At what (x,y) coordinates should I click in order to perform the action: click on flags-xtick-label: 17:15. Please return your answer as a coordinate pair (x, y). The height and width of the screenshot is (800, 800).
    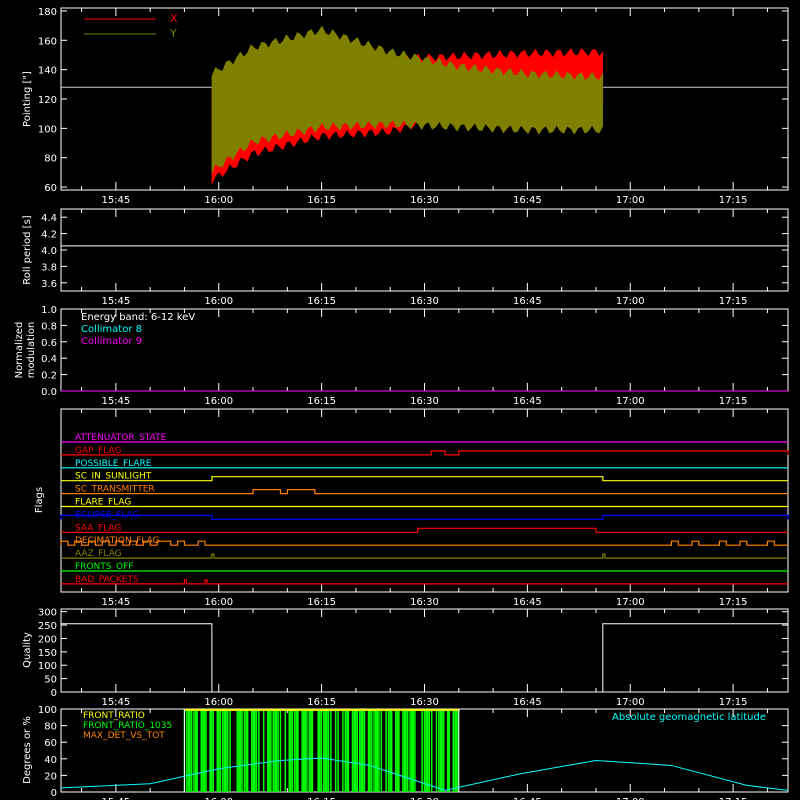
    Looking at the image, I should click on (733, 602).